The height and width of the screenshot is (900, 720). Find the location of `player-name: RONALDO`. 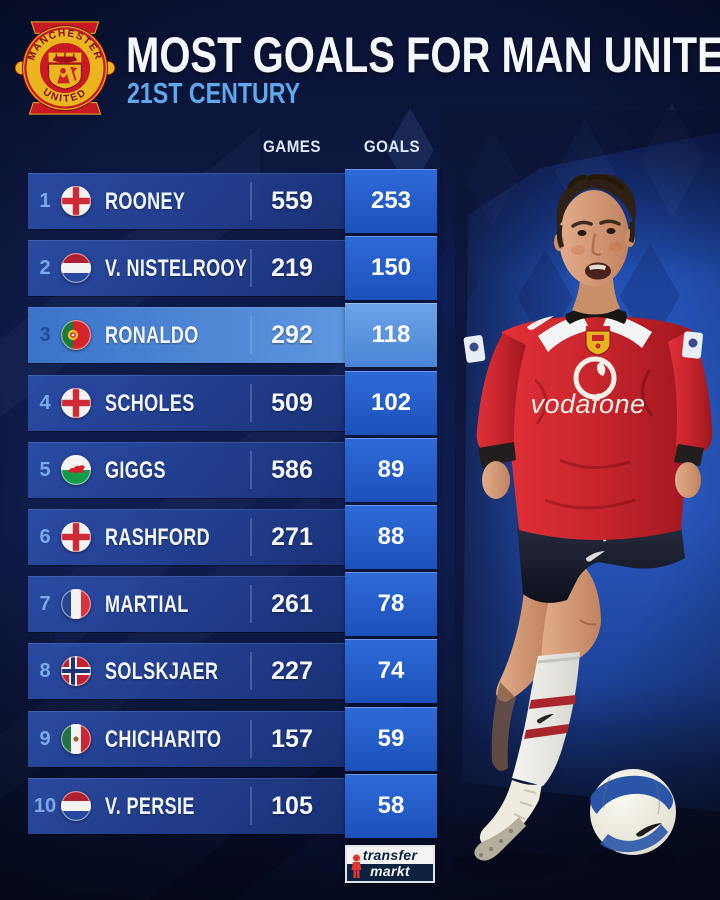

player-name: RONALDO is located at coordinates (152, 335).